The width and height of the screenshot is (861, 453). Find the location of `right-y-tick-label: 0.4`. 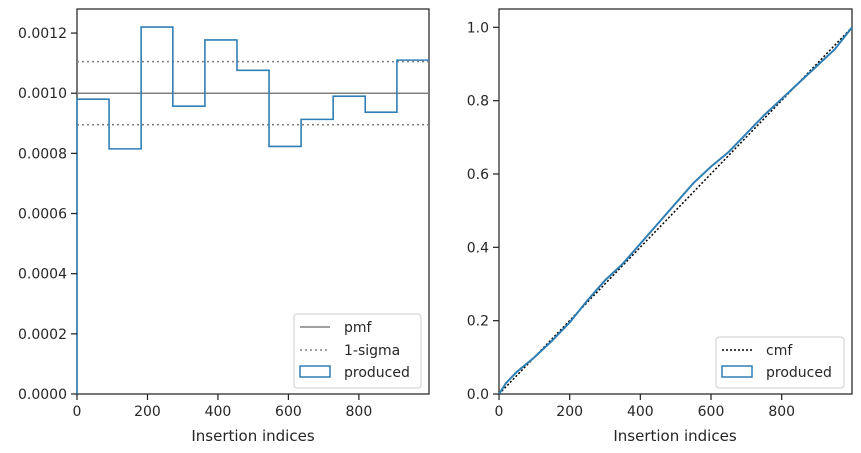

right-y-tick-label: 0.4 is located at coordinates (478, 248).